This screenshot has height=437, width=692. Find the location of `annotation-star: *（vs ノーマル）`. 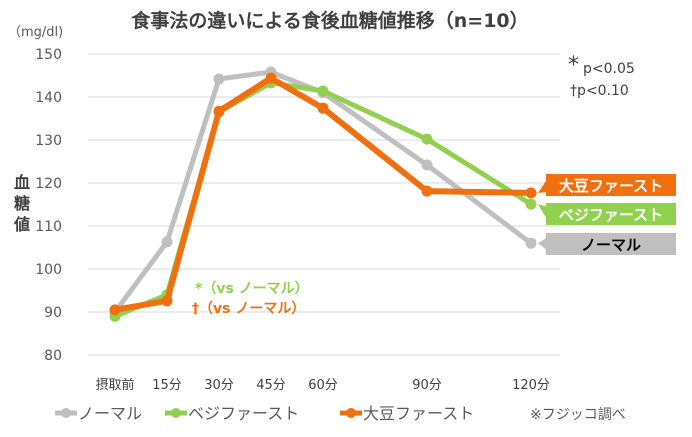

annotation-star: *（vs ノーマル） is located at coordinates (252, 289).